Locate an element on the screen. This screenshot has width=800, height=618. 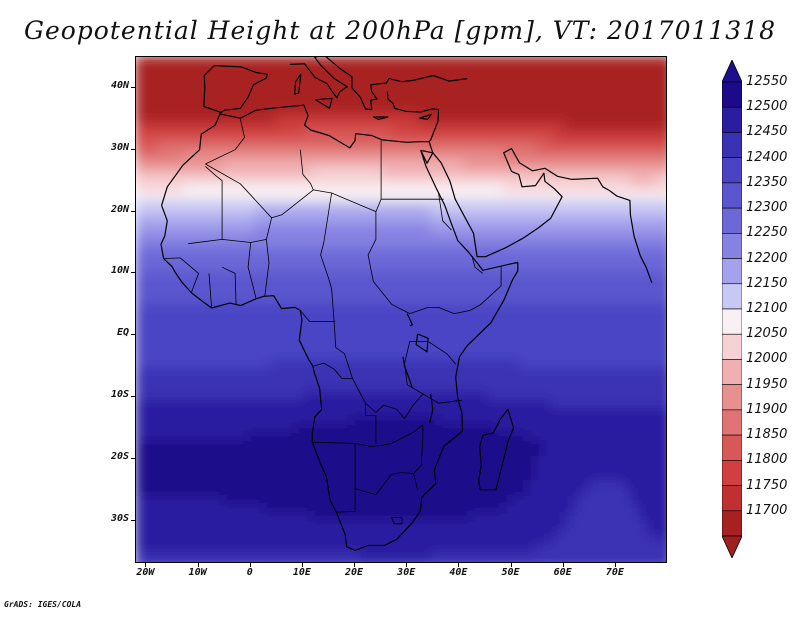
lon-tick-label: 40E is located at coordinates (458, 572).